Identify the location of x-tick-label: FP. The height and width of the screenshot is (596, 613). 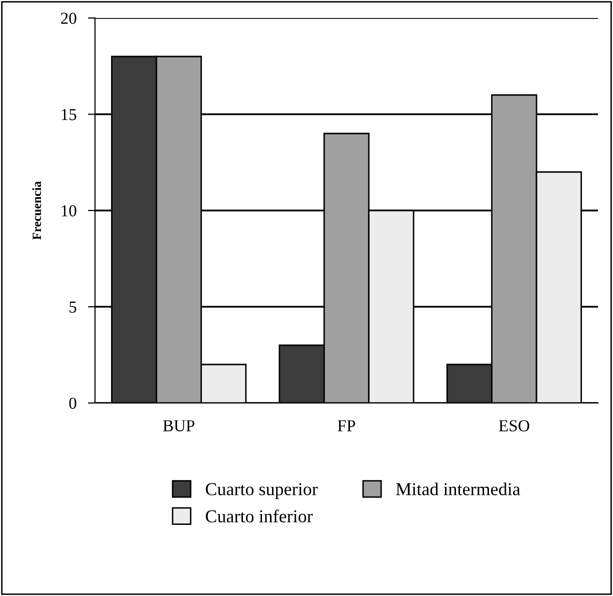
(347, 426).